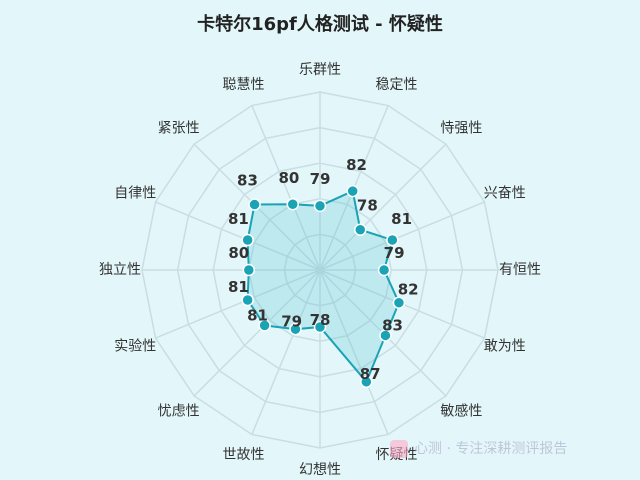  Describe the element at coordinates (179, 411) in the screenshot. I see `axis-label: 忧虑性` at that location.